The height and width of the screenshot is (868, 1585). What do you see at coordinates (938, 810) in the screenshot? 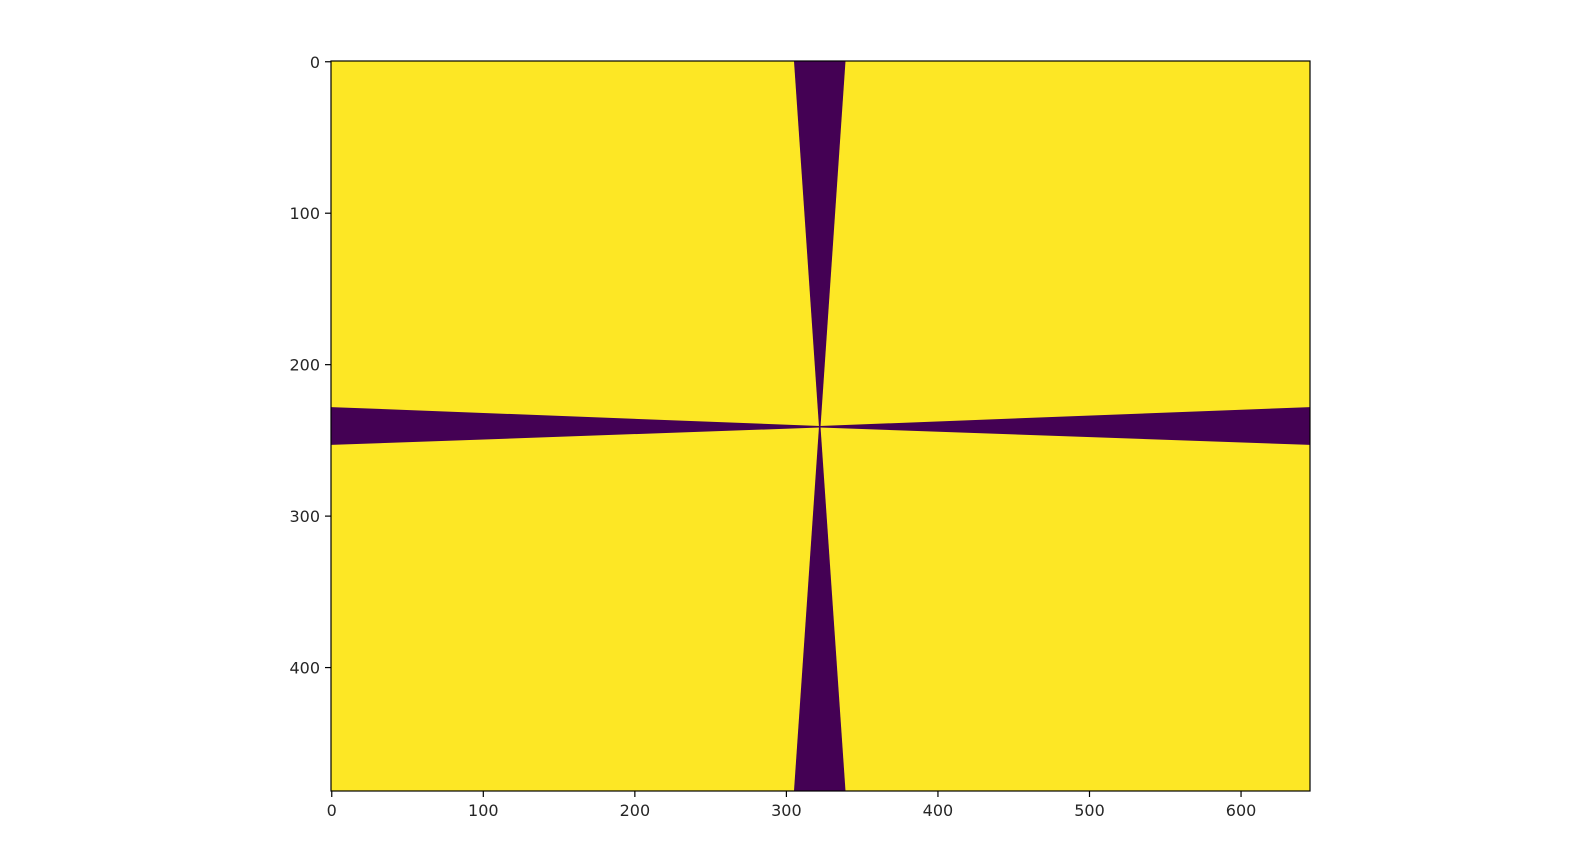
I see `x-tick-label: 400` at bounding box center [938, 810].